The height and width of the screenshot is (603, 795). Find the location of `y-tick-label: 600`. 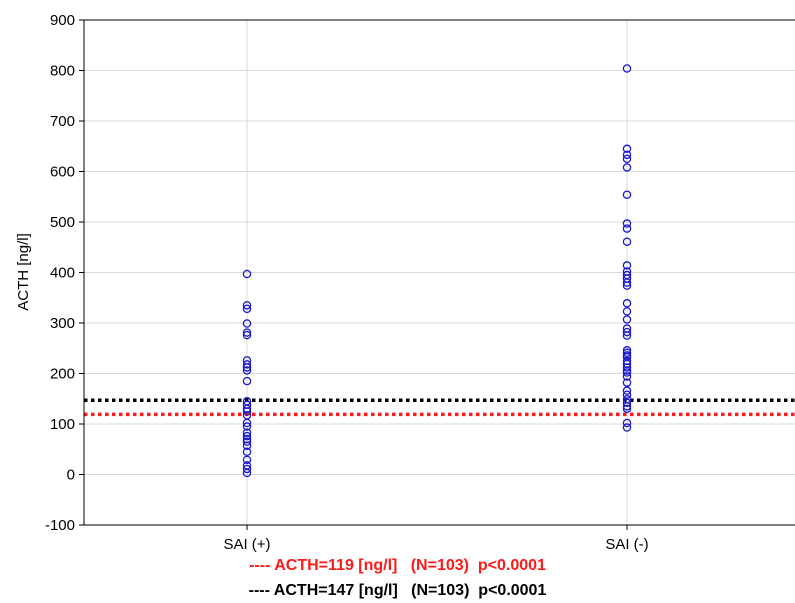

y-tick-label: 600 is located at coordinates (62, 172).